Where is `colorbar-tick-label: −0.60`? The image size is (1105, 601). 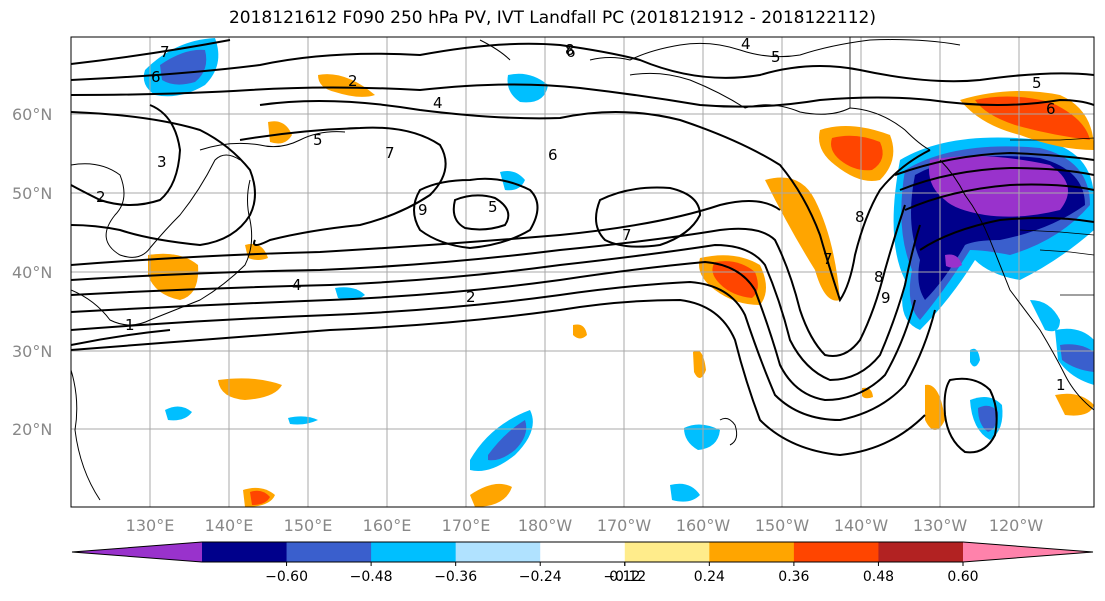 colorbar-tick-label: −0.60 is located at coordinates (286, 577).